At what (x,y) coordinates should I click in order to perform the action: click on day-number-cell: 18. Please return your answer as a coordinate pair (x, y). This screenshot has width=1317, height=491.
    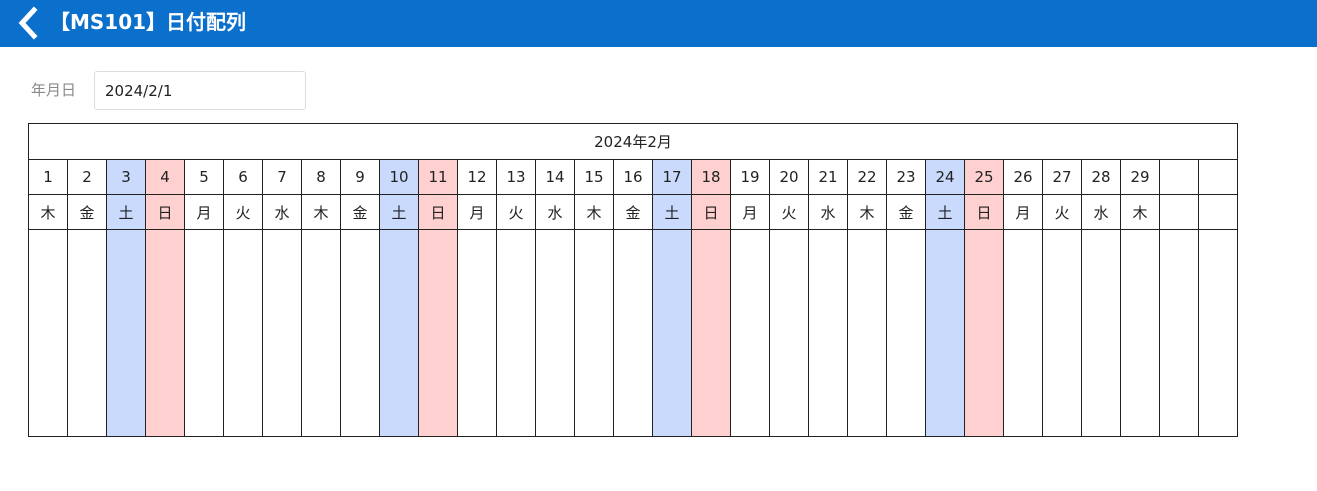
    Looking at the image, I should click on (711, 177).